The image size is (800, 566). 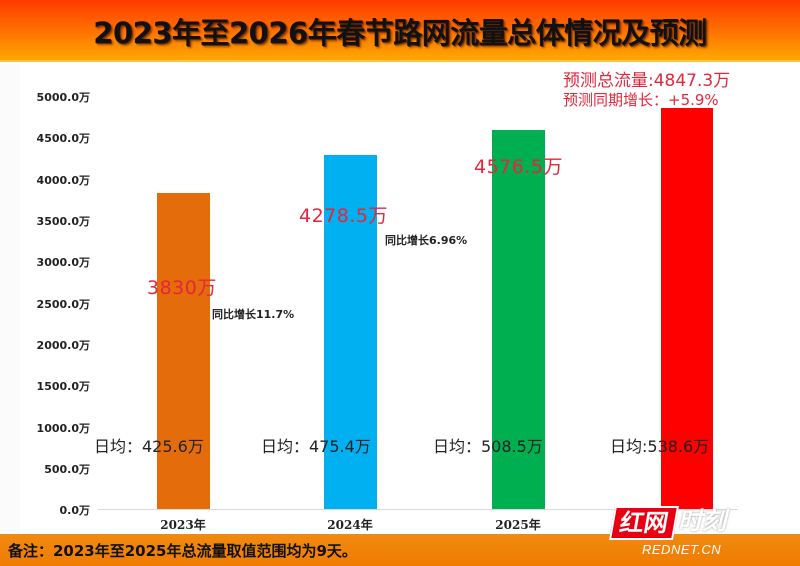 I want to click on bar-2026, so click(x=687, y=308).